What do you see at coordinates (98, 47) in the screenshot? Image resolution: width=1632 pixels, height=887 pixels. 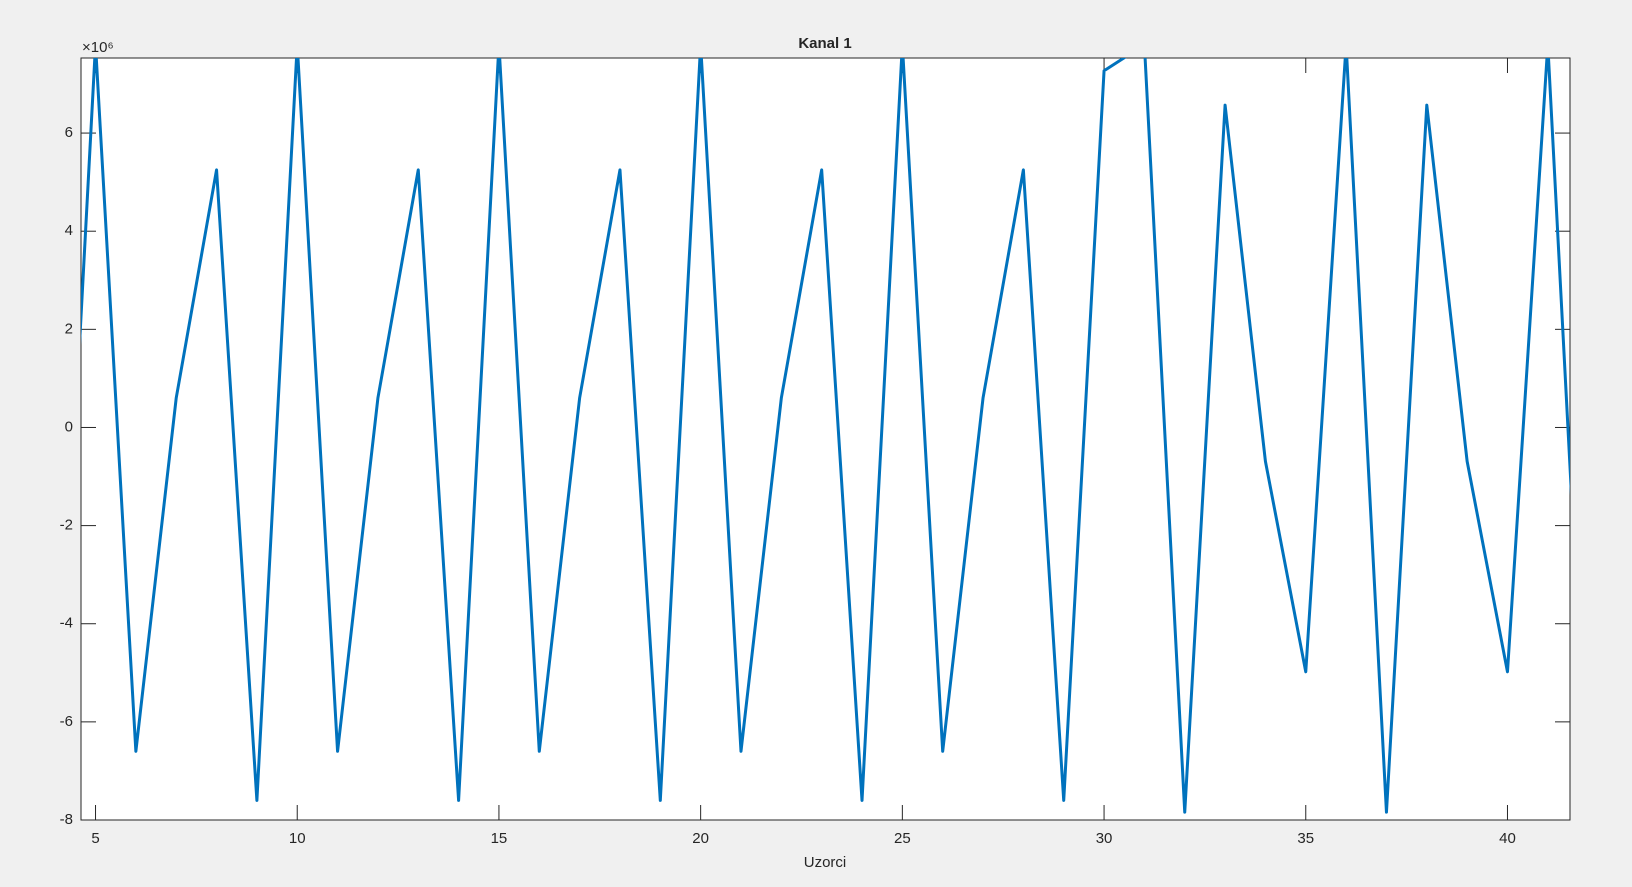 I see `y-exponent: ×10⁶` at bounding box center [98, 47].